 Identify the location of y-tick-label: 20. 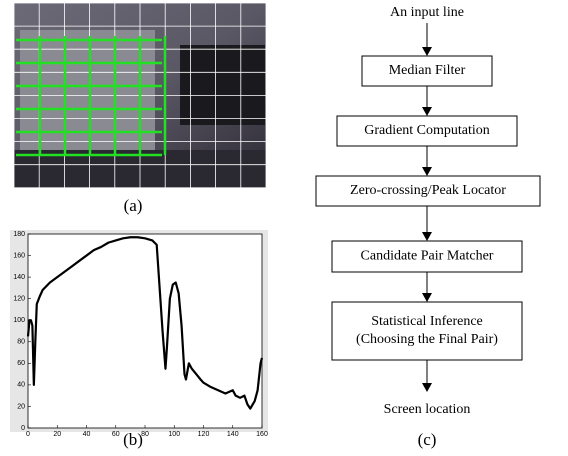
(21, 406).